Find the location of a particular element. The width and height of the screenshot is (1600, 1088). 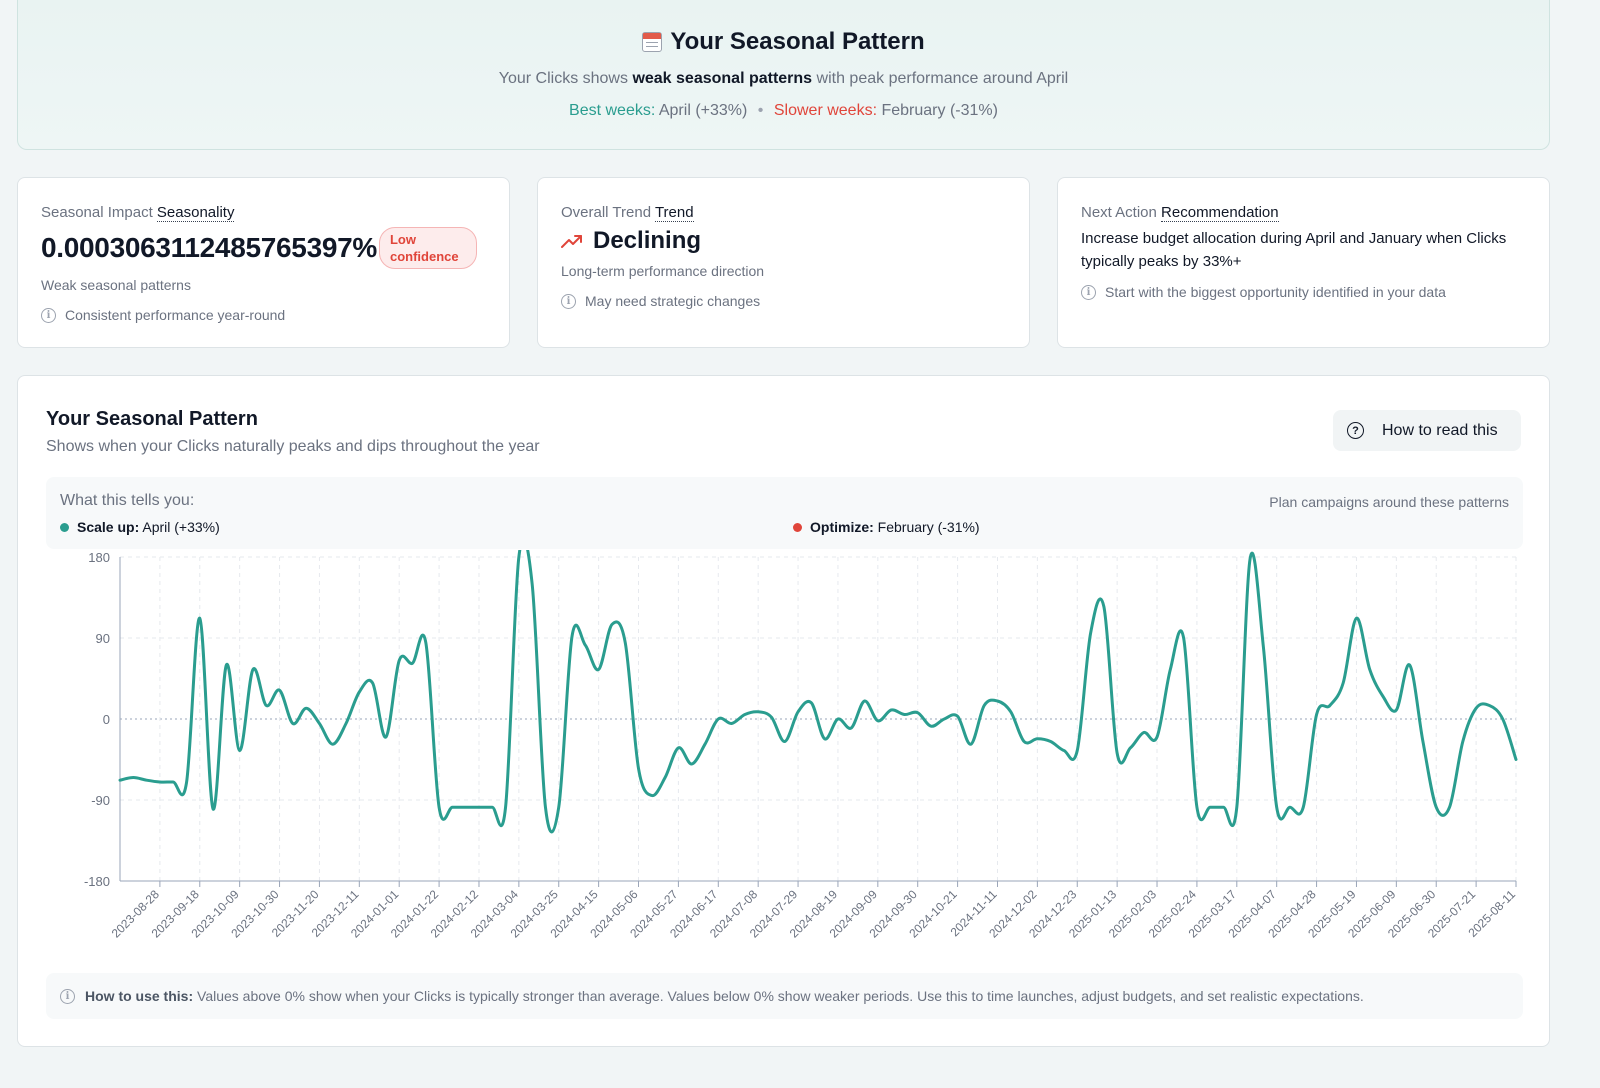

seasonality-value: 0.0003063112485765397% is located at coordinates (209, 247).